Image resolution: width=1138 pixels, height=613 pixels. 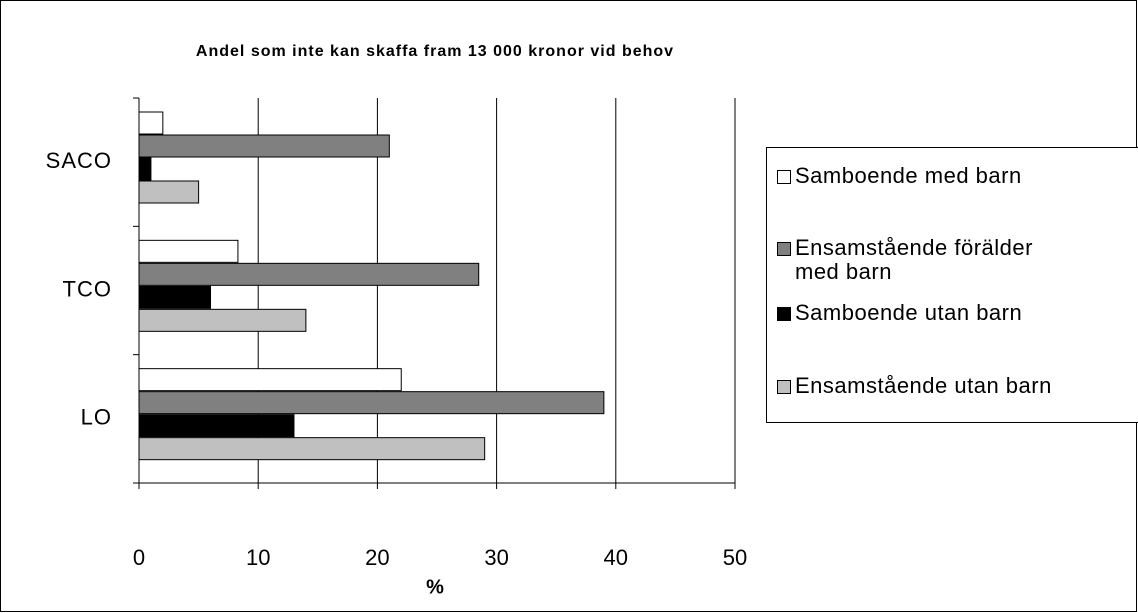 What do you see at coordinates (435, 587) in the screenshot?
I see `x-axis-label: %` at bounding box center [435, 587].